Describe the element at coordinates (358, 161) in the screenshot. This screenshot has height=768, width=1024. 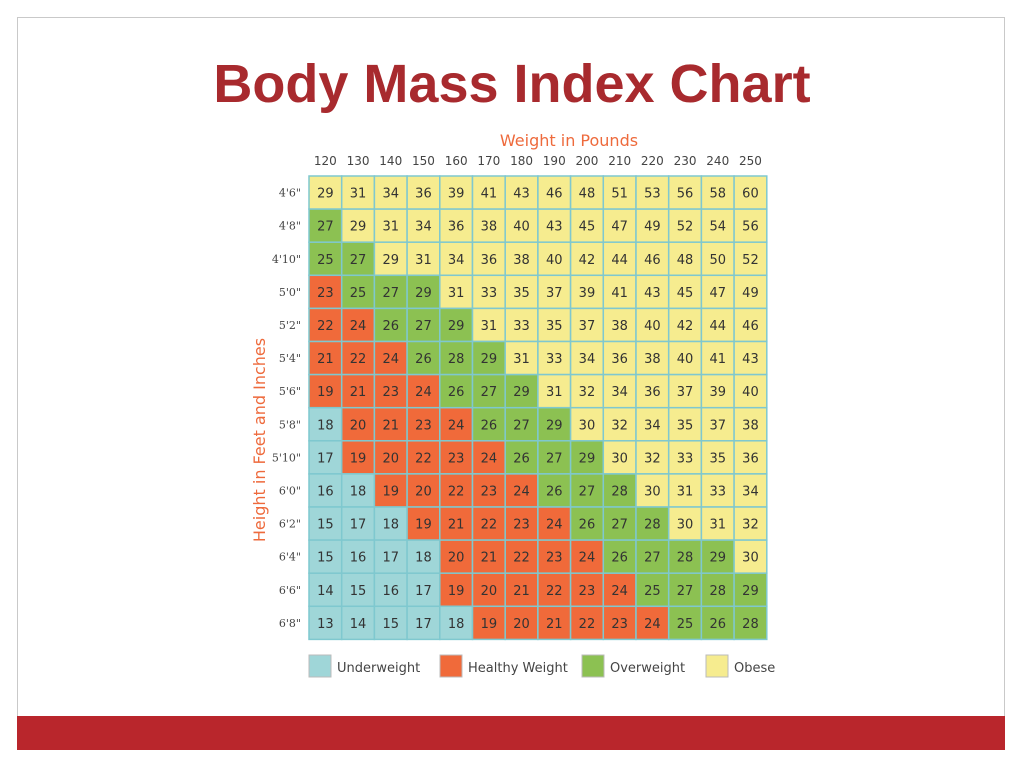
I see `weight-tick-label: 130` at that location.